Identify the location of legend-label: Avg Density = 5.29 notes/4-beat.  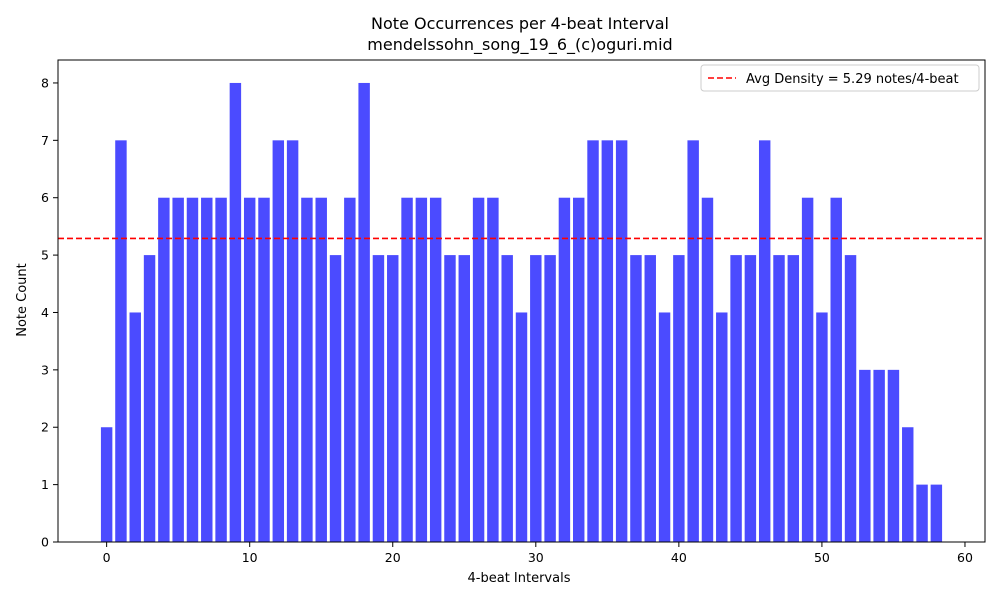
(852, 79).